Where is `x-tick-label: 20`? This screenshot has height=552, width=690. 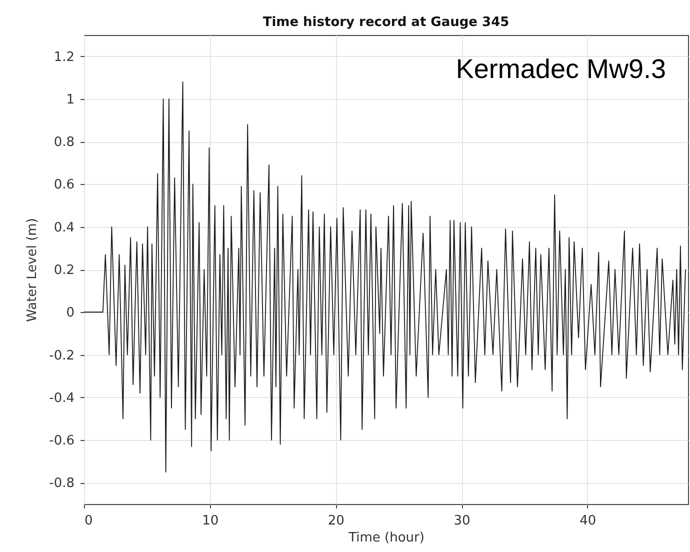
x-tick-label: 20 is located at coordinates (336, 521).